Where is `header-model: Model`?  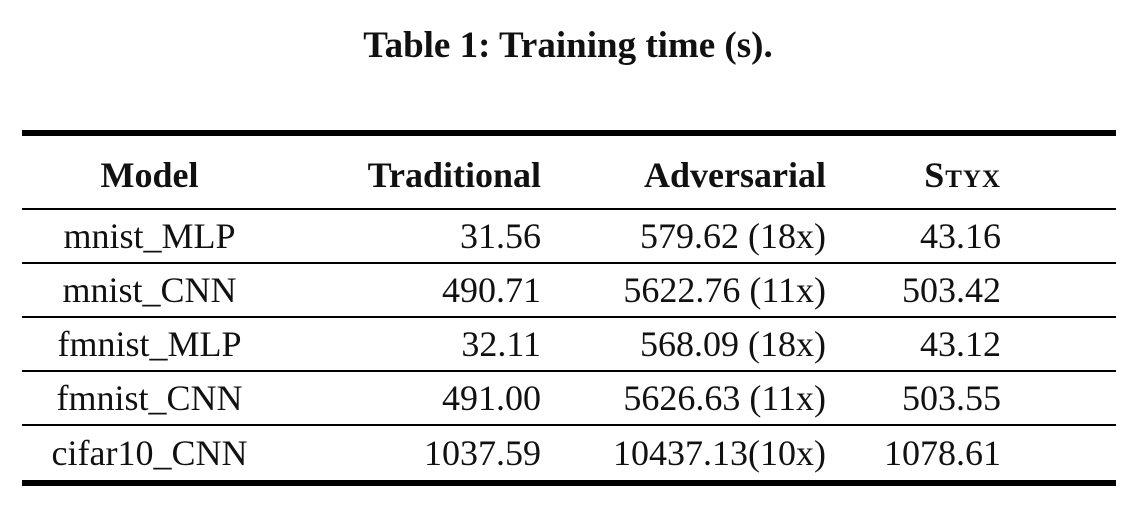 header-model: Model is located at coordinates (149, 173).